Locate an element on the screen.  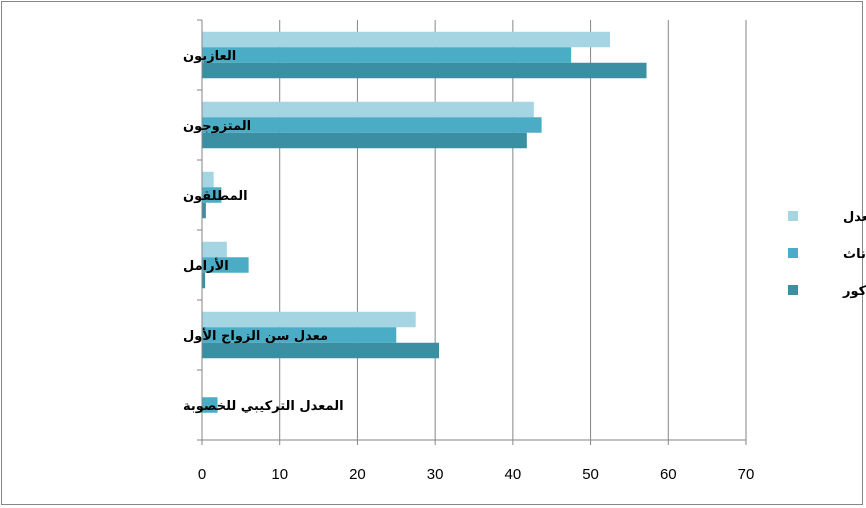
x-tick-label: 50 is located at coordinates (590, 474).